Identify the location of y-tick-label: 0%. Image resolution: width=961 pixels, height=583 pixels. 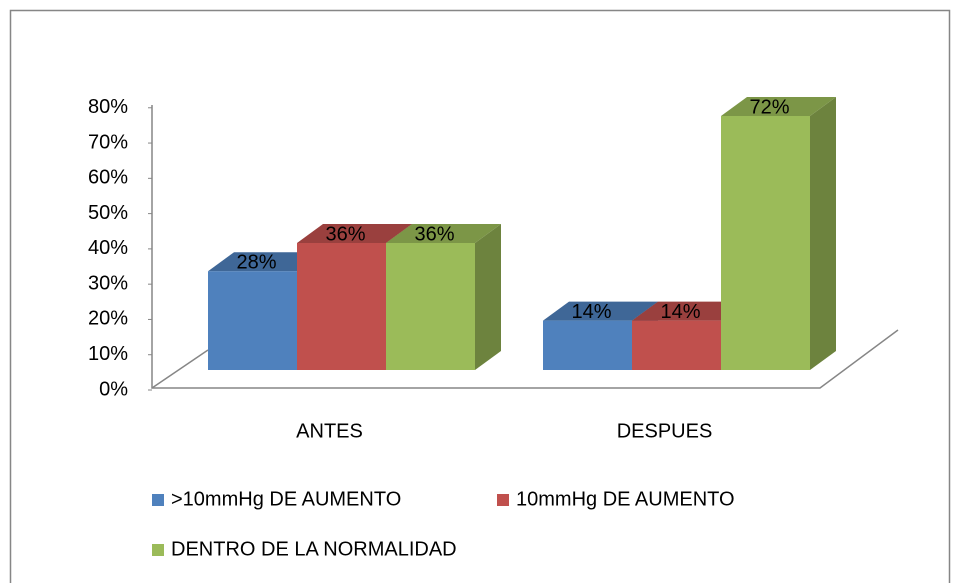
(113, 389).